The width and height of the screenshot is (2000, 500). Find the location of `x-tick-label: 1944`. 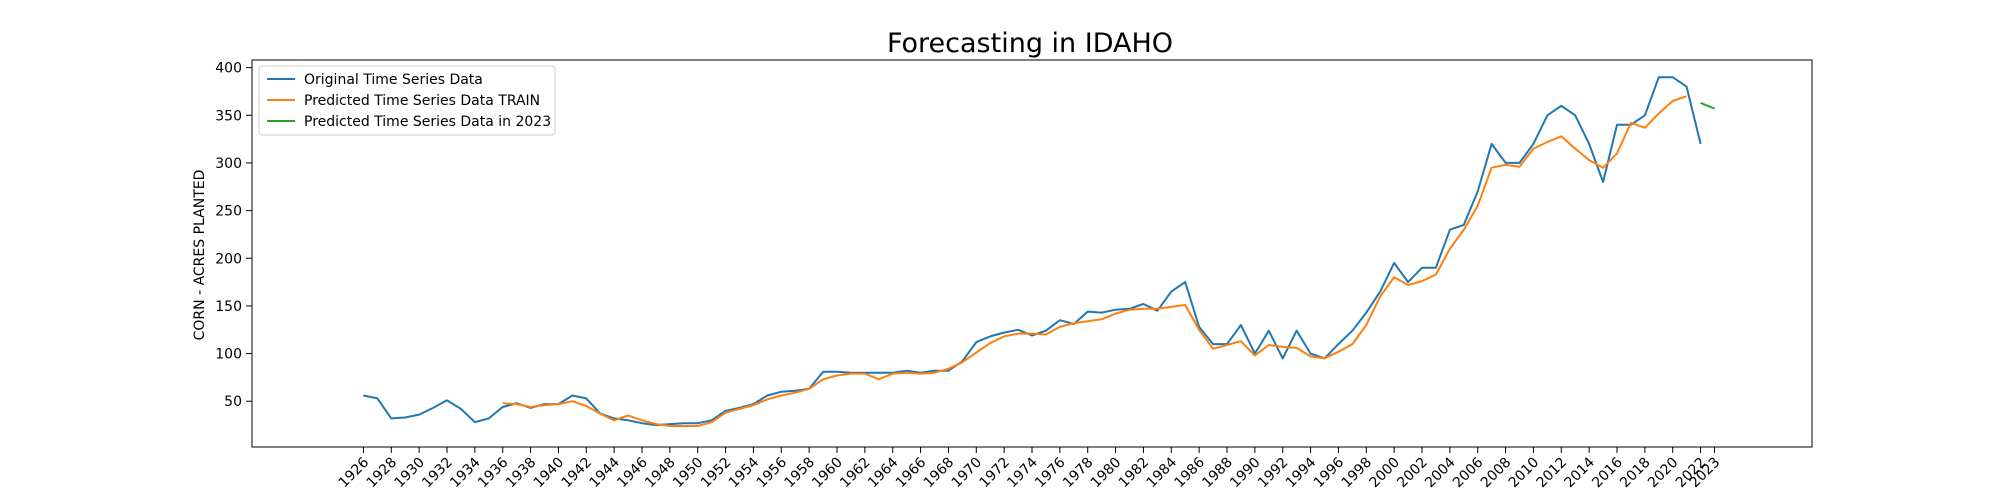

x-tick-label: 1944 is located at coordinates (604, 472).